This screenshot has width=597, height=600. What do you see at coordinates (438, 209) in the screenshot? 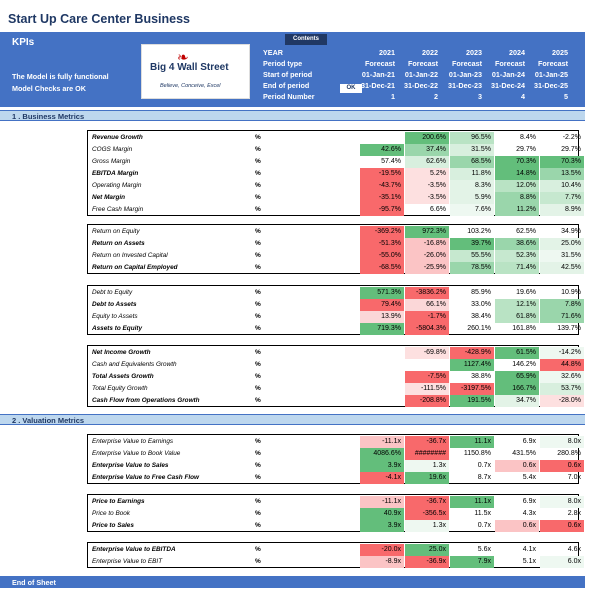
I see `metric-value-cell: 6.6%` at bounding box center [438, 209].